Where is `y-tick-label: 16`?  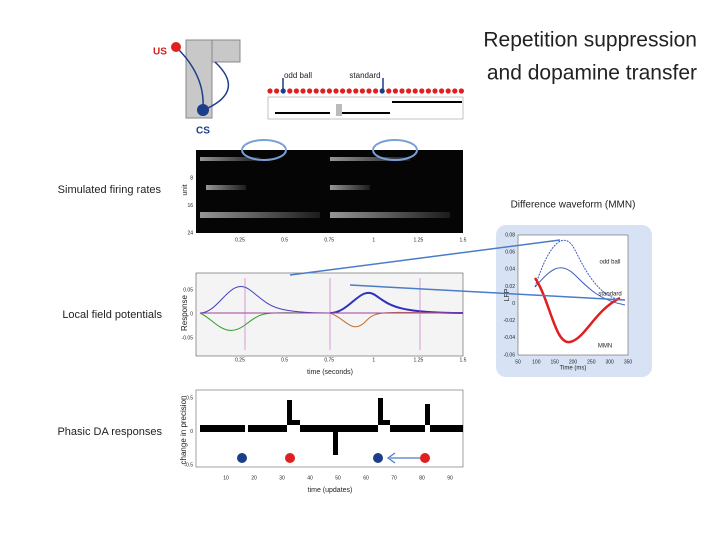 y-tick-label: 16 is located at coordinates (190, 206).